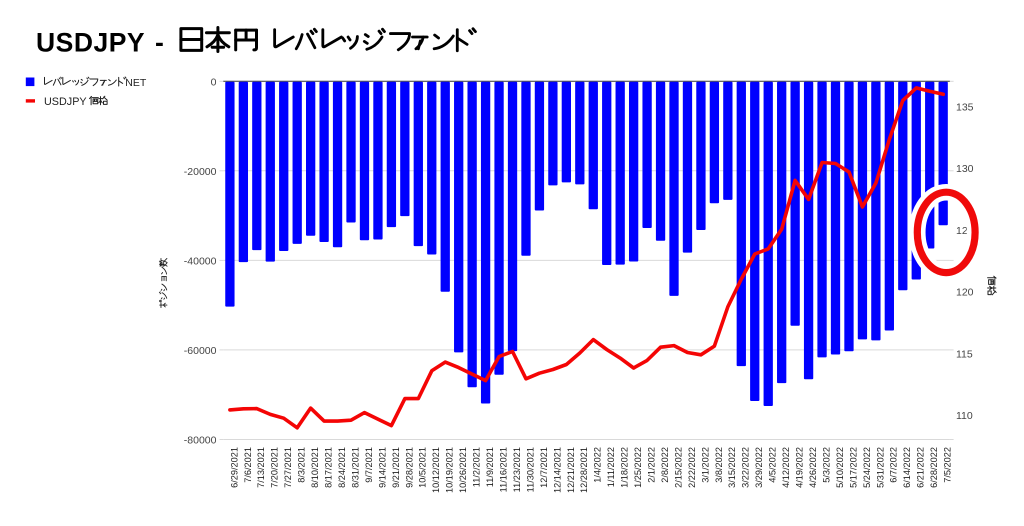 The height and width of the screenshot is (526, 1024). Describe the element at coordinates (261, 467) in the screenshot. I see `svg-text: 7/13/2021` at that location.